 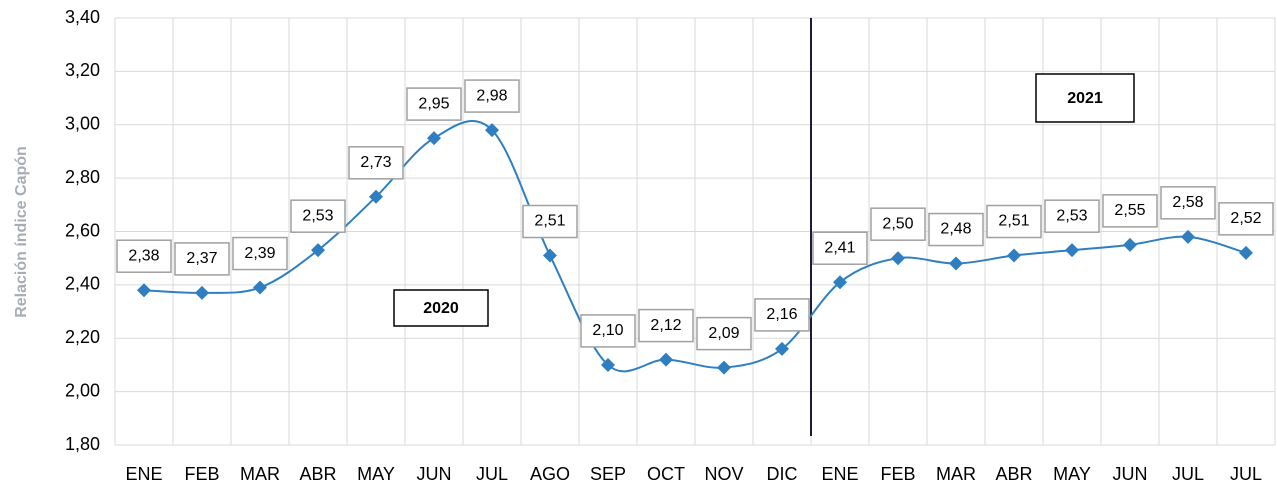 I want to click on value-label: 2,50, so click(x=897, y=223).